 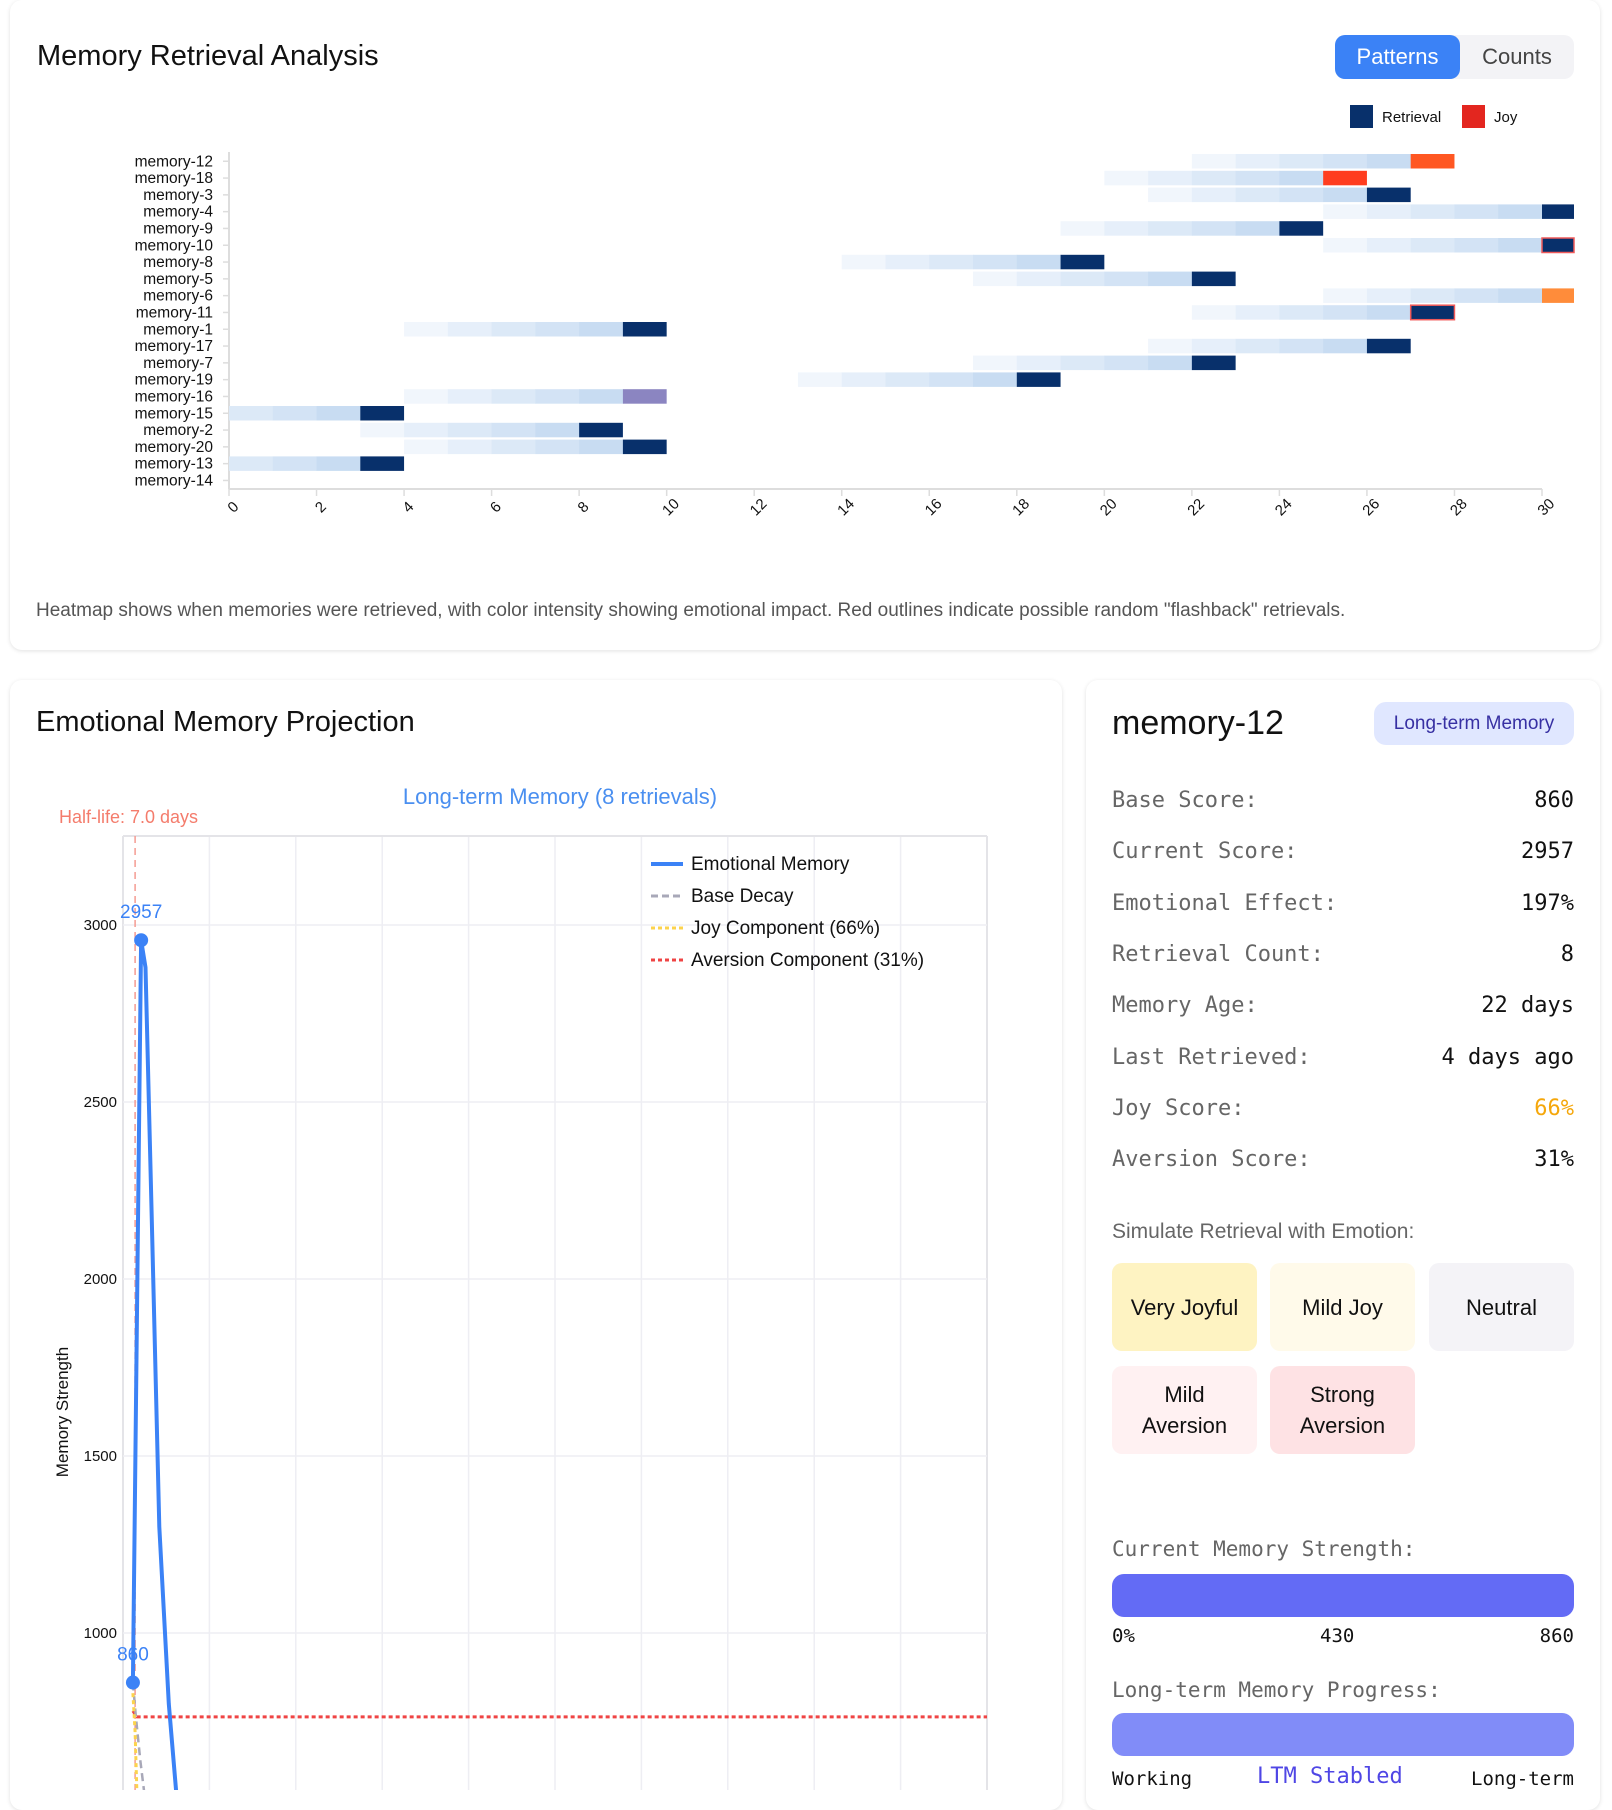 I want to click on chart-y-tick-label: 2000, so click(x=100, y=1279).